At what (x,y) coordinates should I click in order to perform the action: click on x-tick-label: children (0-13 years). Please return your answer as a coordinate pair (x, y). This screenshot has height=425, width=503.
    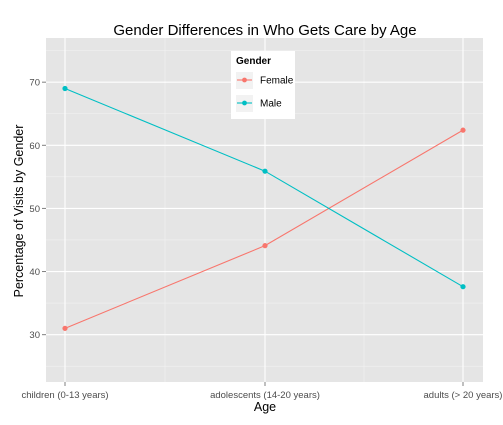
    Looking at the image, I should click on (64, 395).